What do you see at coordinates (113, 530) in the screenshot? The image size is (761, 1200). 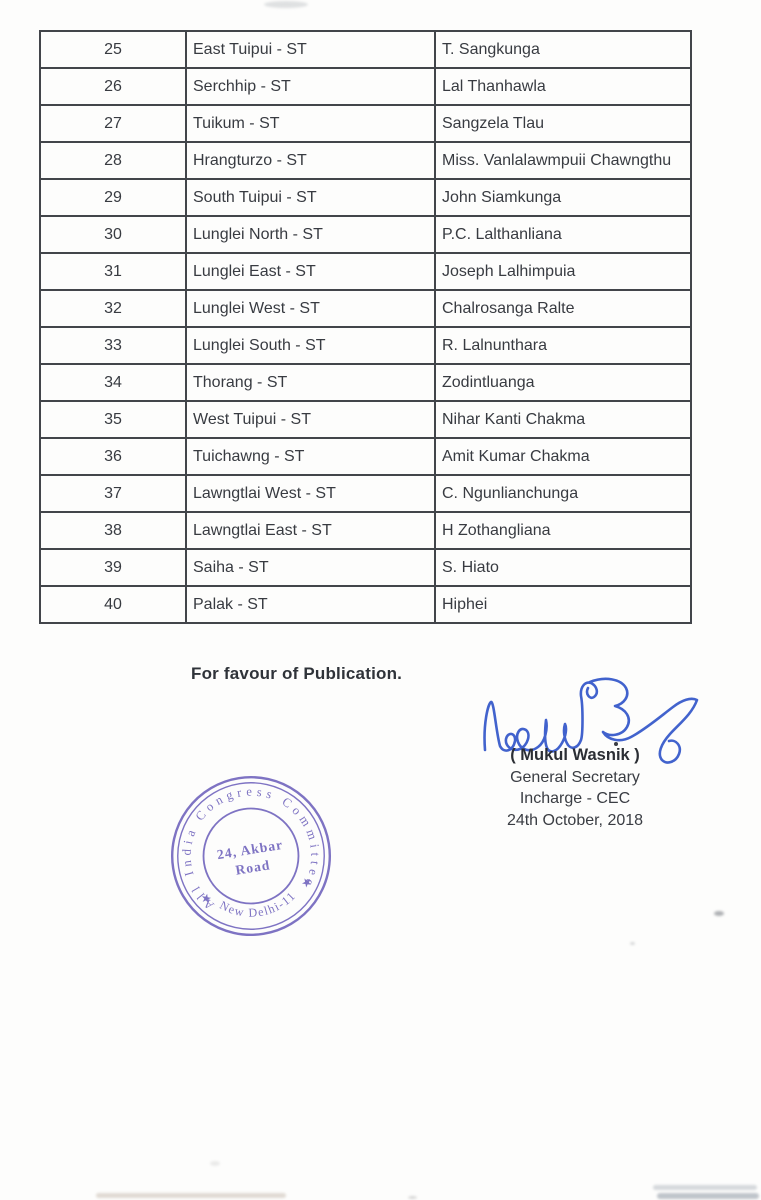 I see `cell-no: 38` at bounding box center [113, 530].